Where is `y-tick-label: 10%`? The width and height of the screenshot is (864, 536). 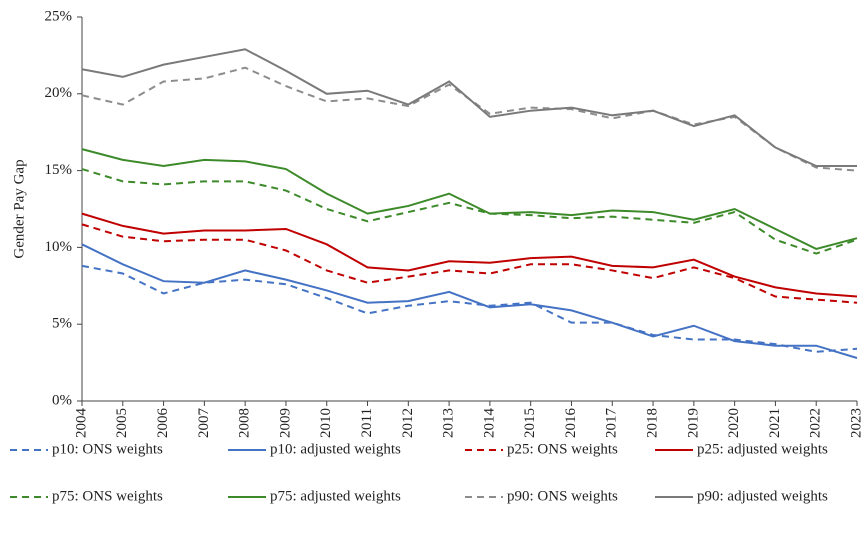
y-tick-label: 10% is located at coordinates (59, 247).